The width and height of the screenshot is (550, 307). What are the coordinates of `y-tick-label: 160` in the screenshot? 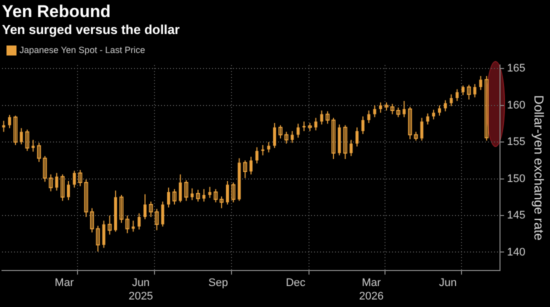 It's located at (516, 105).